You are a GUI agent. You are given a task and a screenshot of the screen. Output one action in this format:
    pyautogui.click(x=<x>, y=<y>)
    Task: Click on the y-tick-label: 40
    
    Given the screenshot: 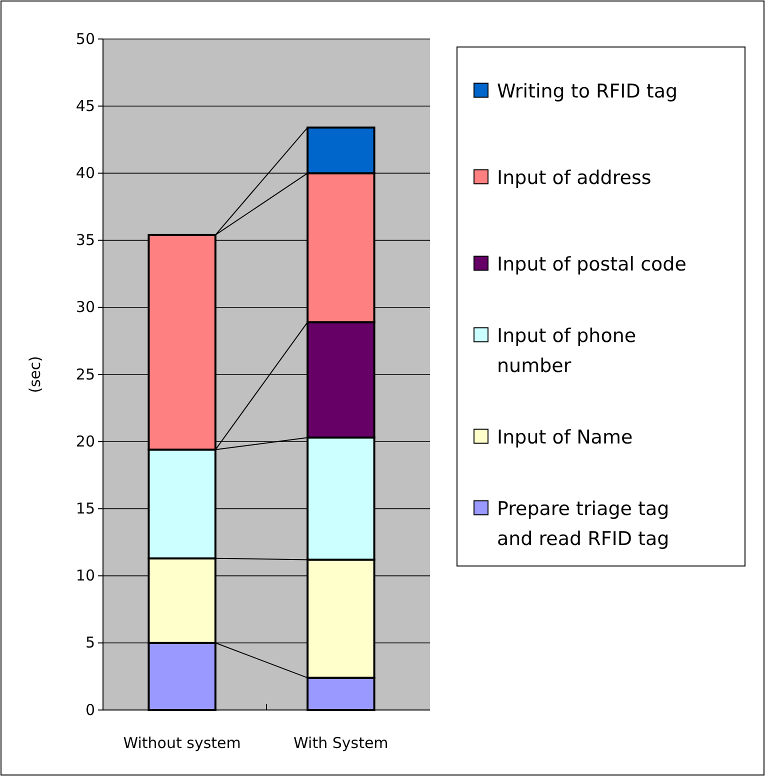 What is the action you would take?
    pyautogui.click(x=85, y=173)
    